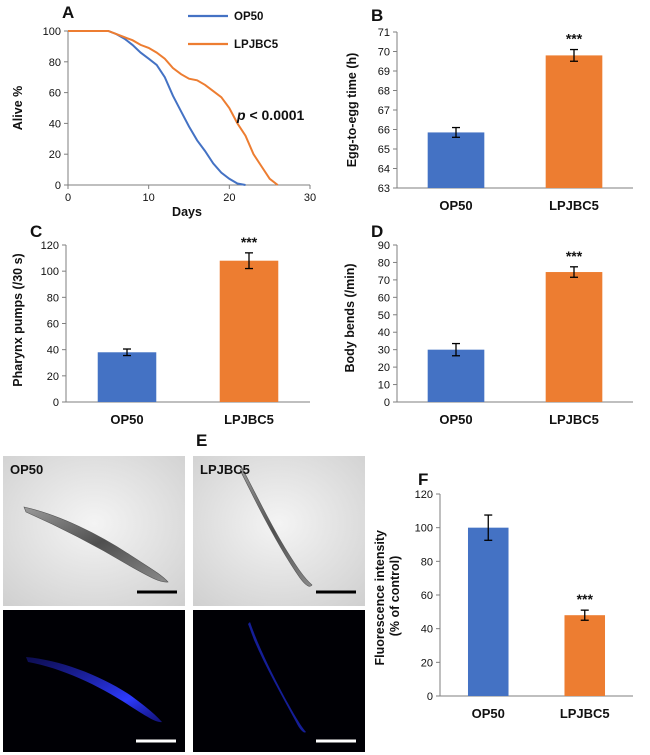 The width and height of the screenshot is (650, 755). I want to click on x-tick-label-a: 10, so click(149, 198).